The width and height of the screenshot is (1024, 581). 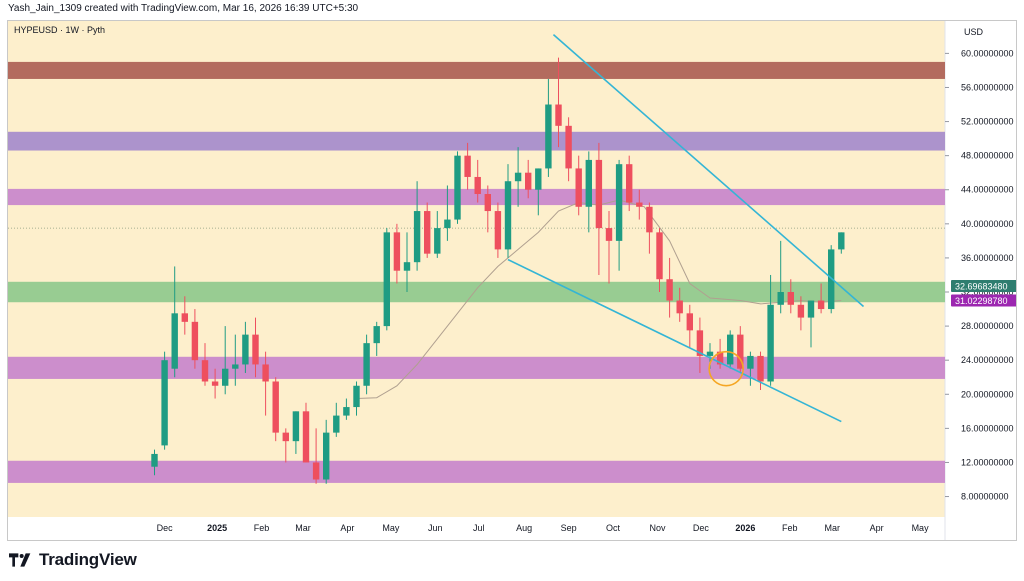 What do you see at coordinates (987, 87) in the screenshot?
I see `y-tick-label: 56.00000000` at bounding box center [987, 87].